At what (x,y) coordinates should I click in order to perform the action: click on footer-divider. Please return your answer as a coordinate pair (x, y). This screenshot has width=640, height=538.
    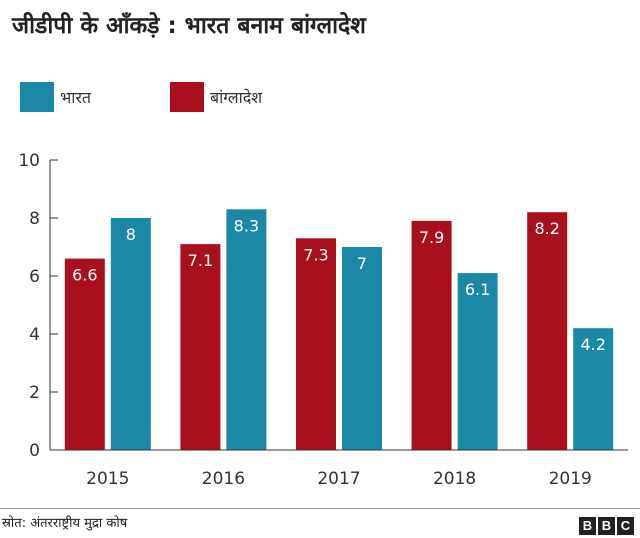
    Looking at the image, I should click on (320, 508).